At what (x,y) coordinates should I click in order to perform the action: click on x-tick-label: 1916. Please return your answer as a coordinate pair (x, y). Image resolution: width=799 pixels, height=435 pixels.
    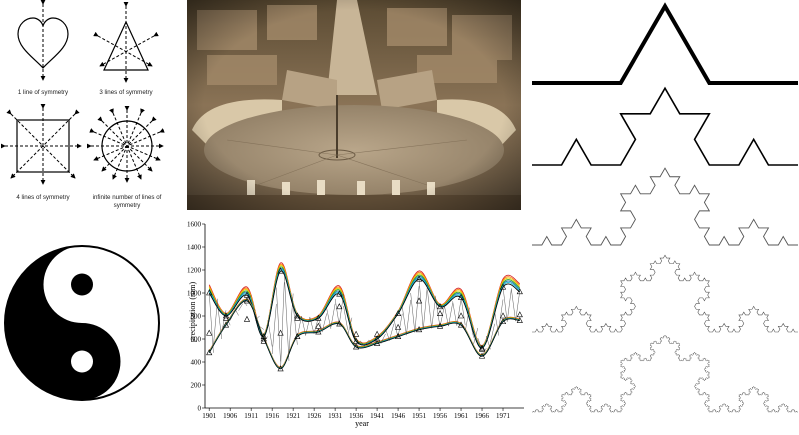
    Looking at the image, I should click on (272, 416).